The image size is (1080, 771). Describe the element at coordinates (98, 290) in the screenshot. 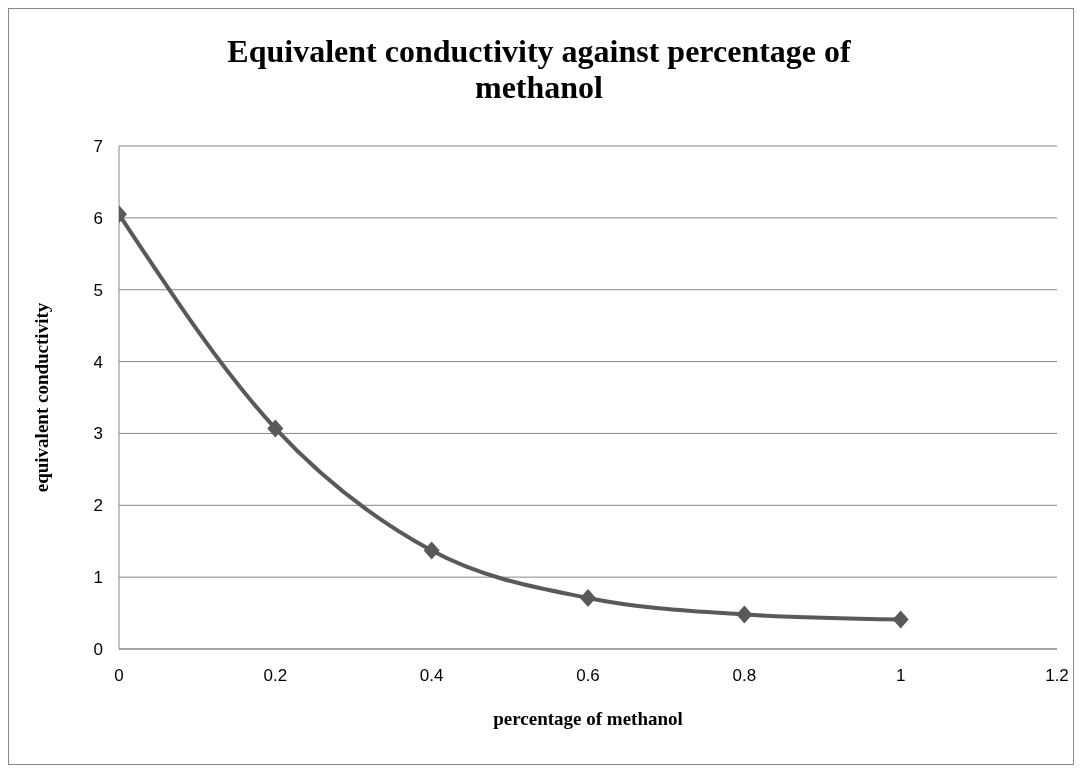

I see `y-tick-label: 5` at that location.